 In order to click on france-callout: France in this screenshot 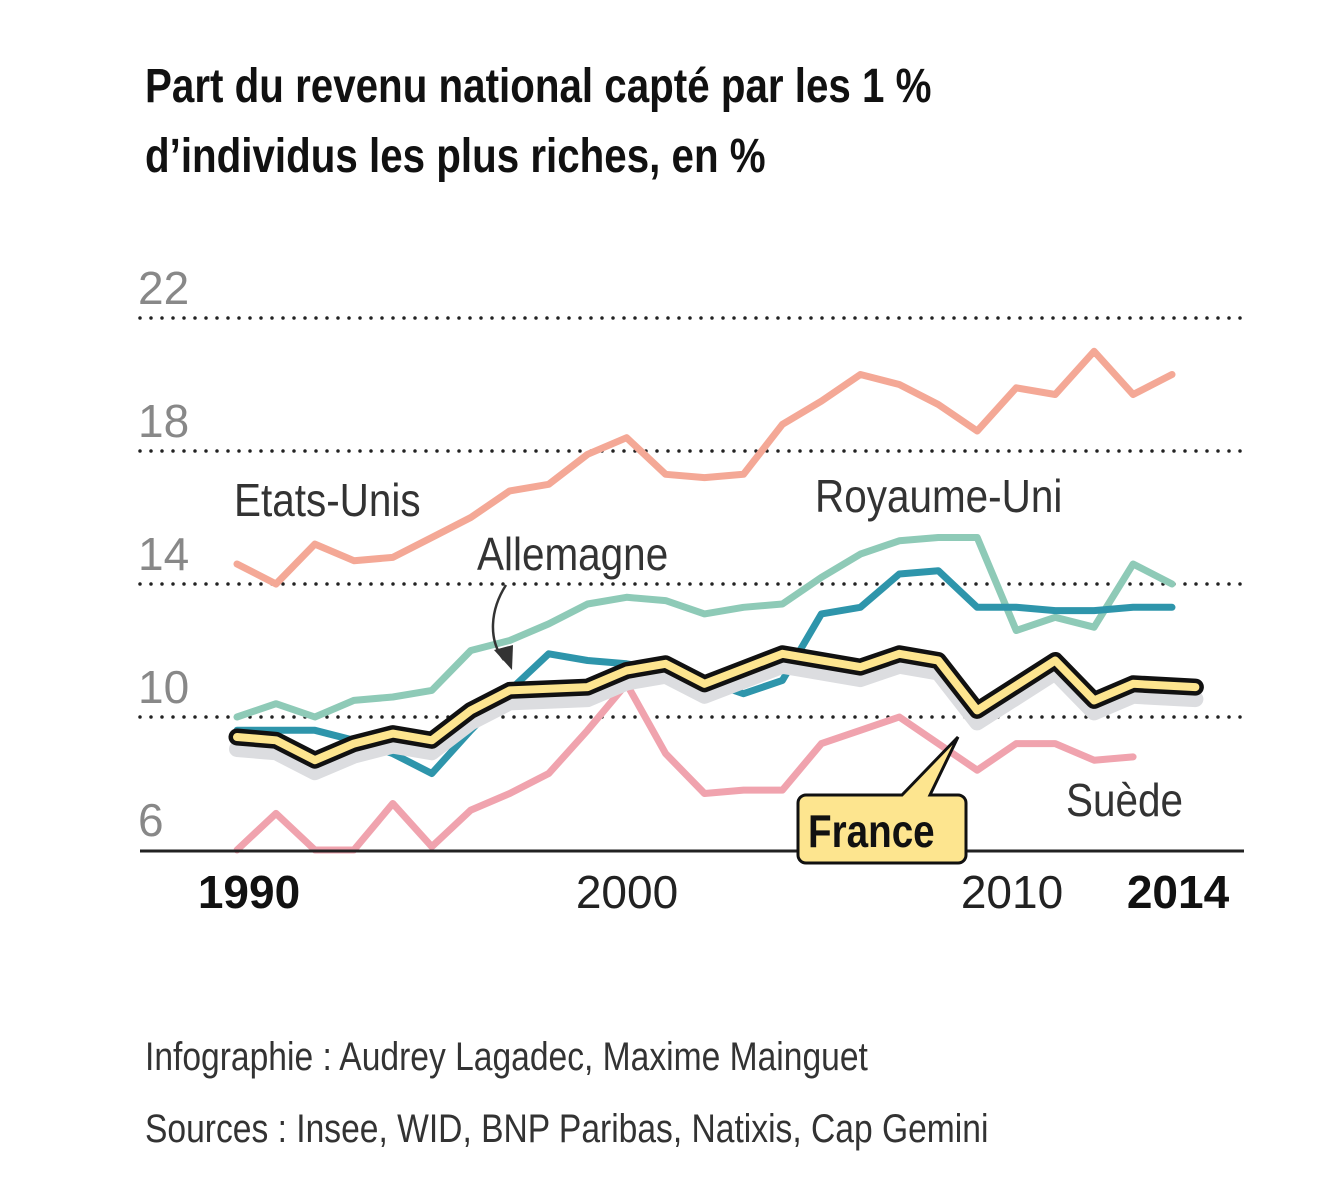, I will do `click(882, 800)`.